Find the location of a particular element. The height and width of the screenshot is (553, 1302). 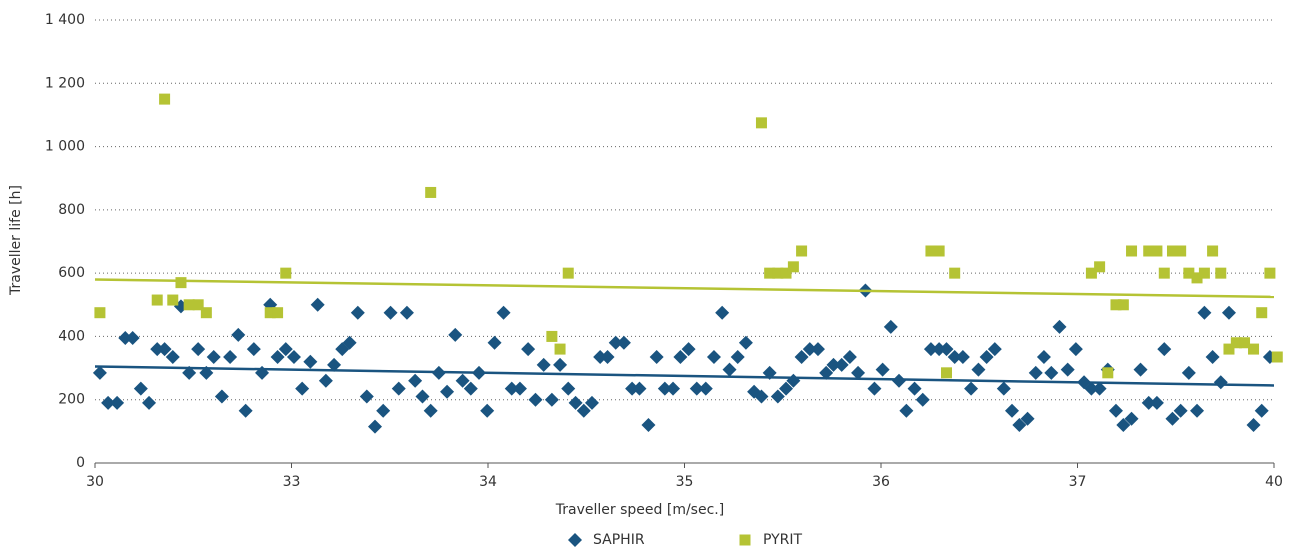

legend-label: SAPHIR is located at coordinates (619, 540).